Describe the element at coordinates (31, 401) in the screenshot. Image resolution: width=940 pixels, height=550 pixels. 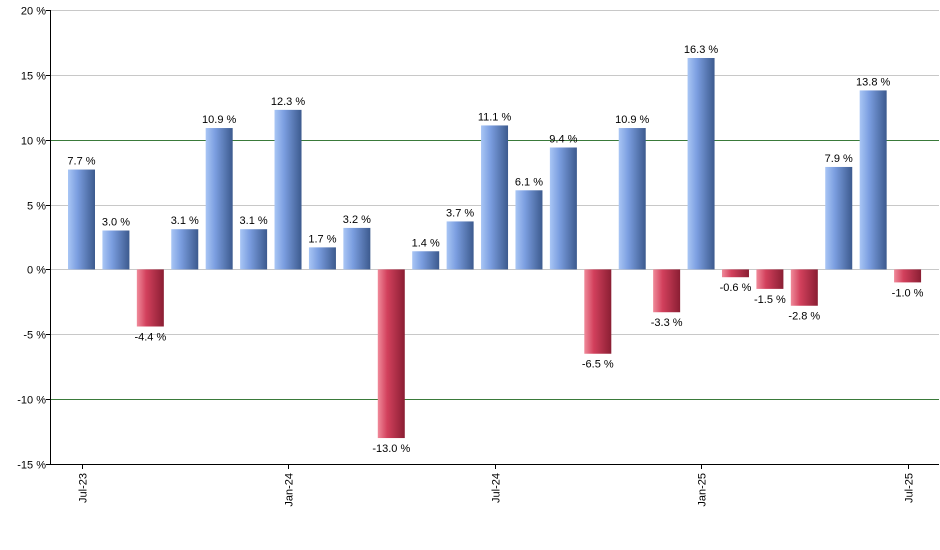
I see `y-tick-label: -10 %` at that location.